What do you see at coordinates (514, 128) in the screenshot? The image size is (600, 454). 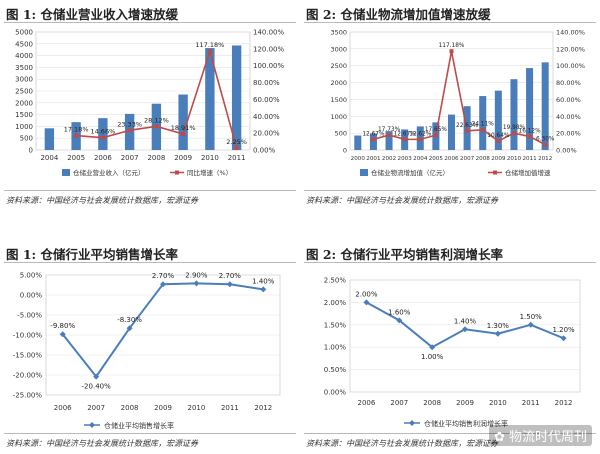 I see `data-label: 19.98%` at bounding box center [514, 128].